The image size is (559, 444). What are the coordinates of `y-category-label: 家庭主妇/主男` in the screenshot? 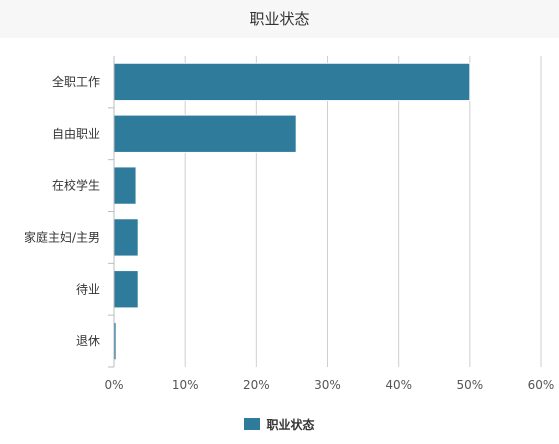 It's located at (62, 236).